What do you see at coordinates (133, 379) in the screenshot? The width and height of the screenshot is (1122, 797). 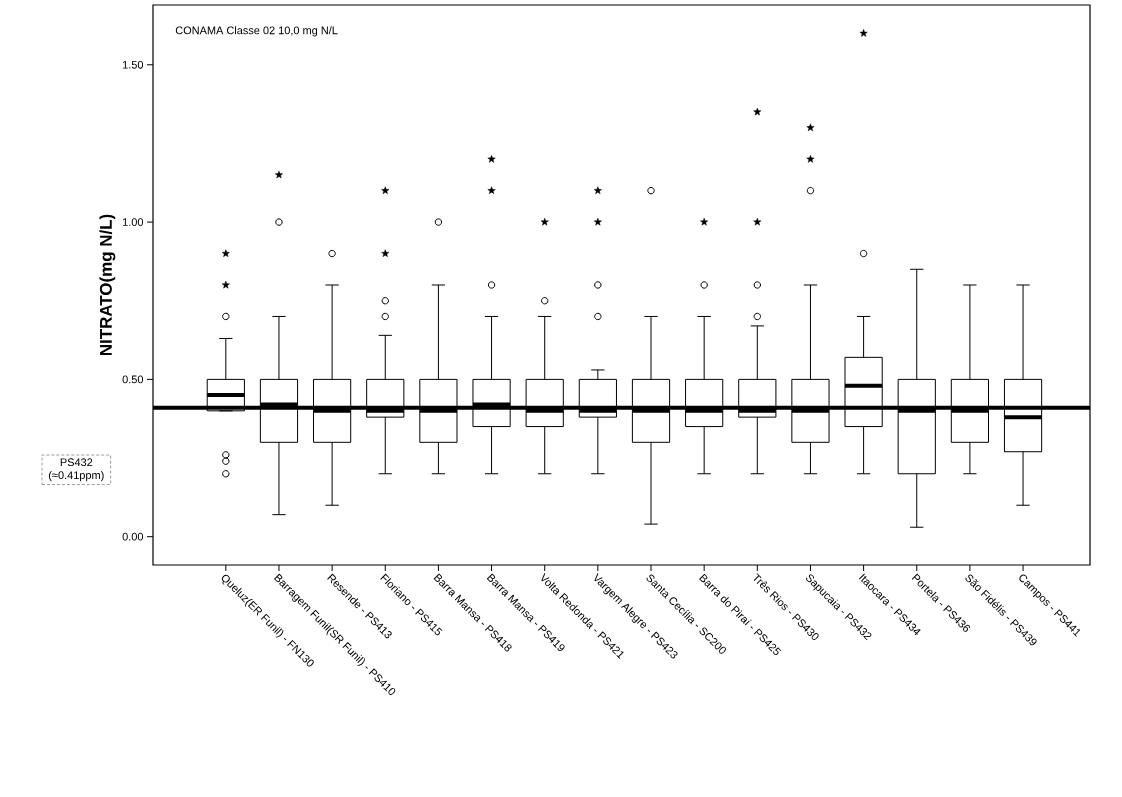 I see `y-tick-label: 0.50` at bounding box center [133, 379].